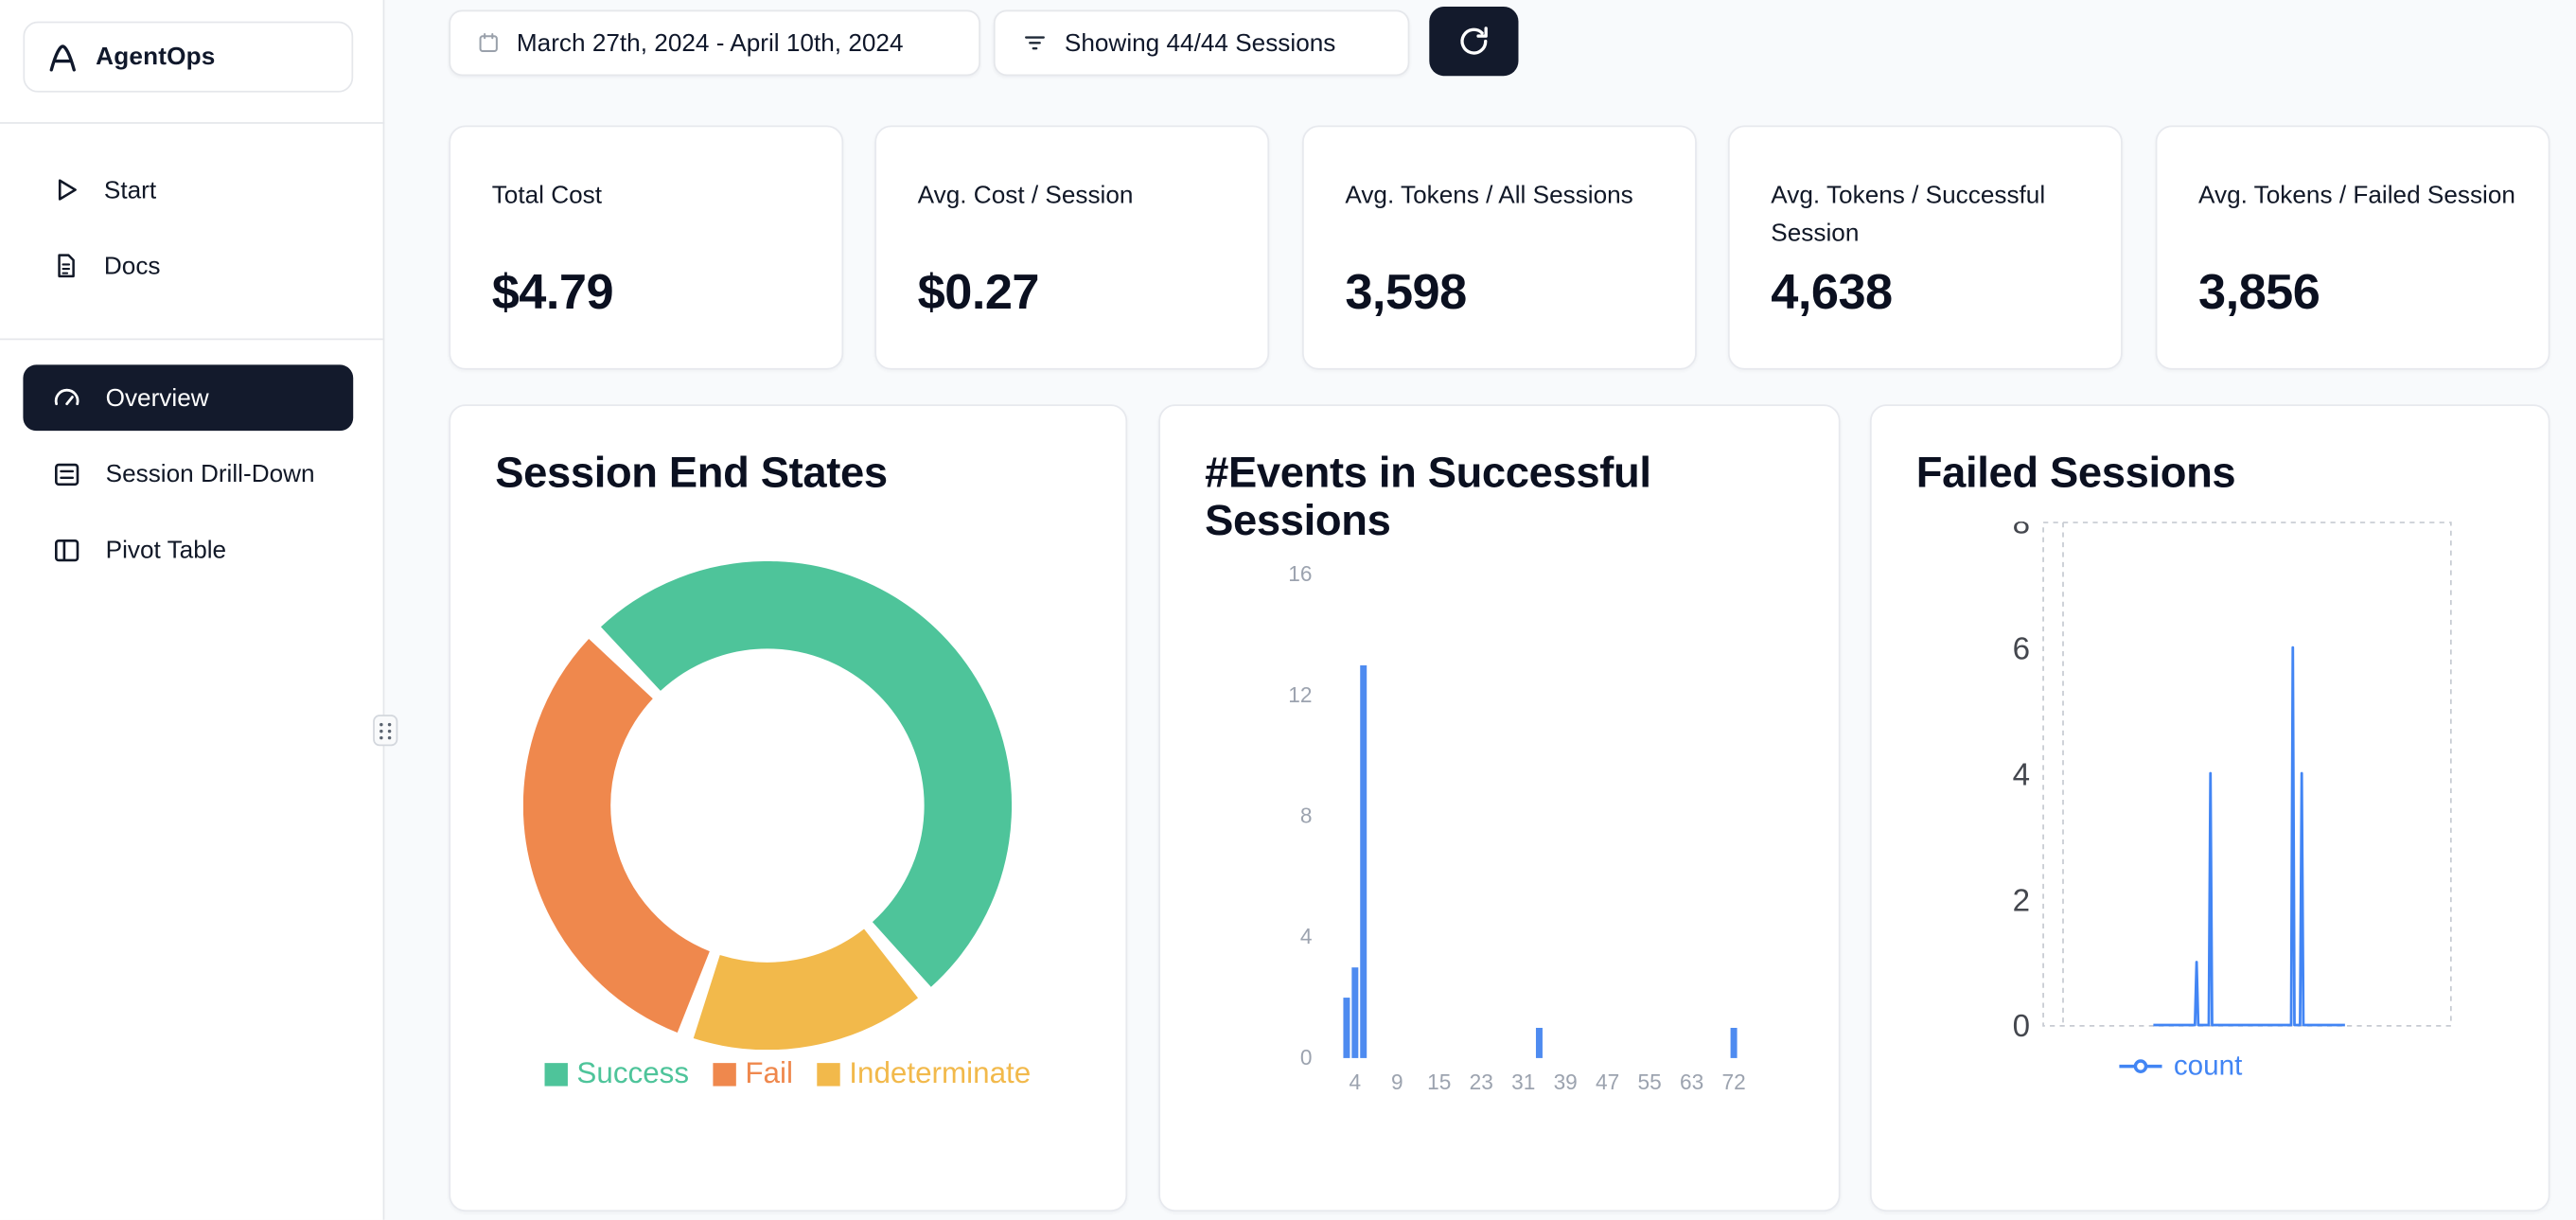 This screenshot has width=2576, height=1220. Describe the element at coordinates (1428, 496) in the screenshot. I see `chart-title: #Events in Successful Sessions` at that location.